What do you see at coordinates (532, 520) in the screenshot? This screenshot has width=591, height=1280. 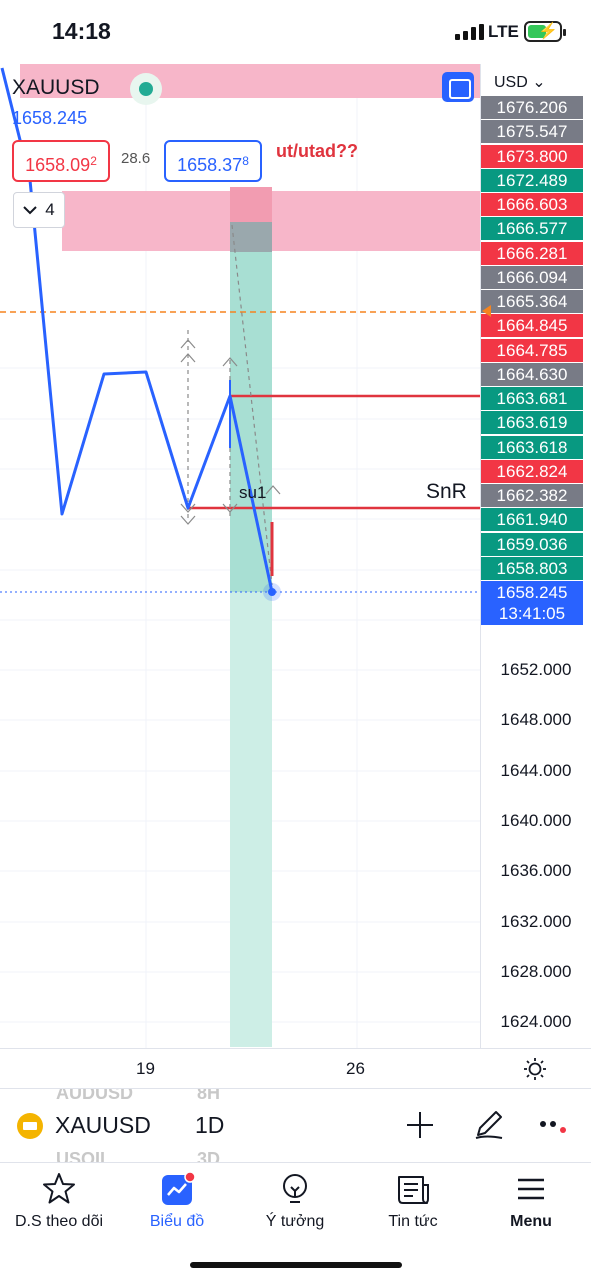 I see `price-tag: 1661.940` at bounding box center [532, 520].